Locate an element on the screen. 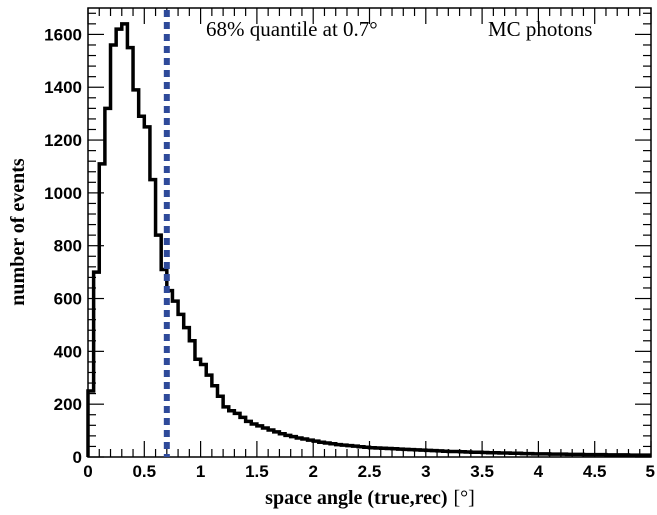 This screenshot has height=515, width=657. y-tick-label: 600 is located at coordinates (68, 299).